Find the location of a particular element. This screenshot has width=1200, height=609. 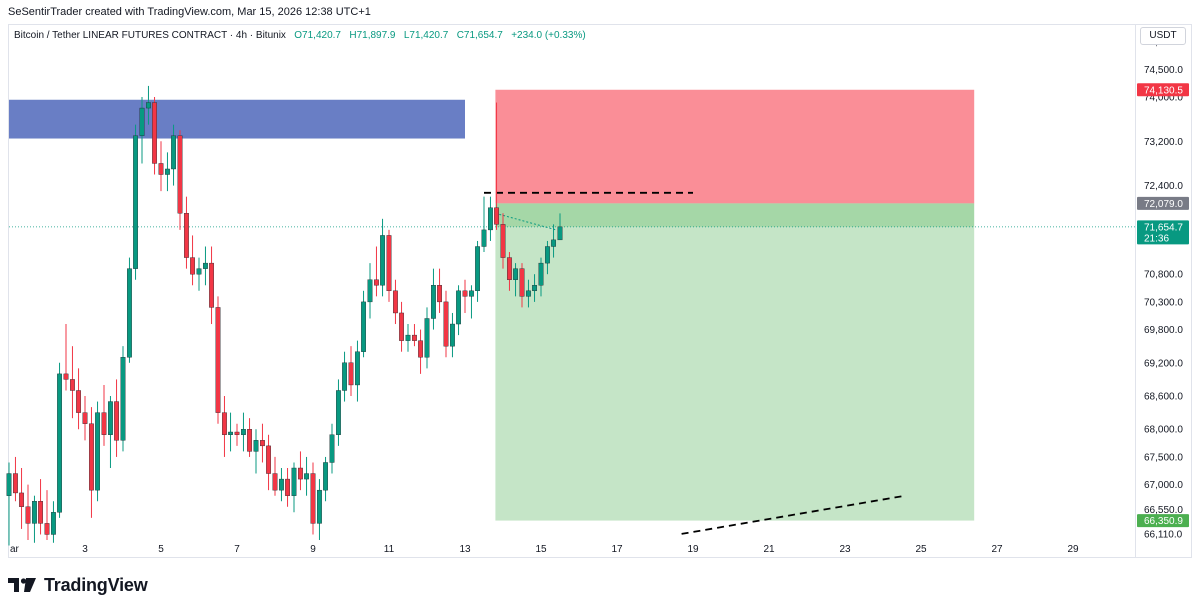

price-tick-label: 67,500.0 is located at coordinates (1163, 457).